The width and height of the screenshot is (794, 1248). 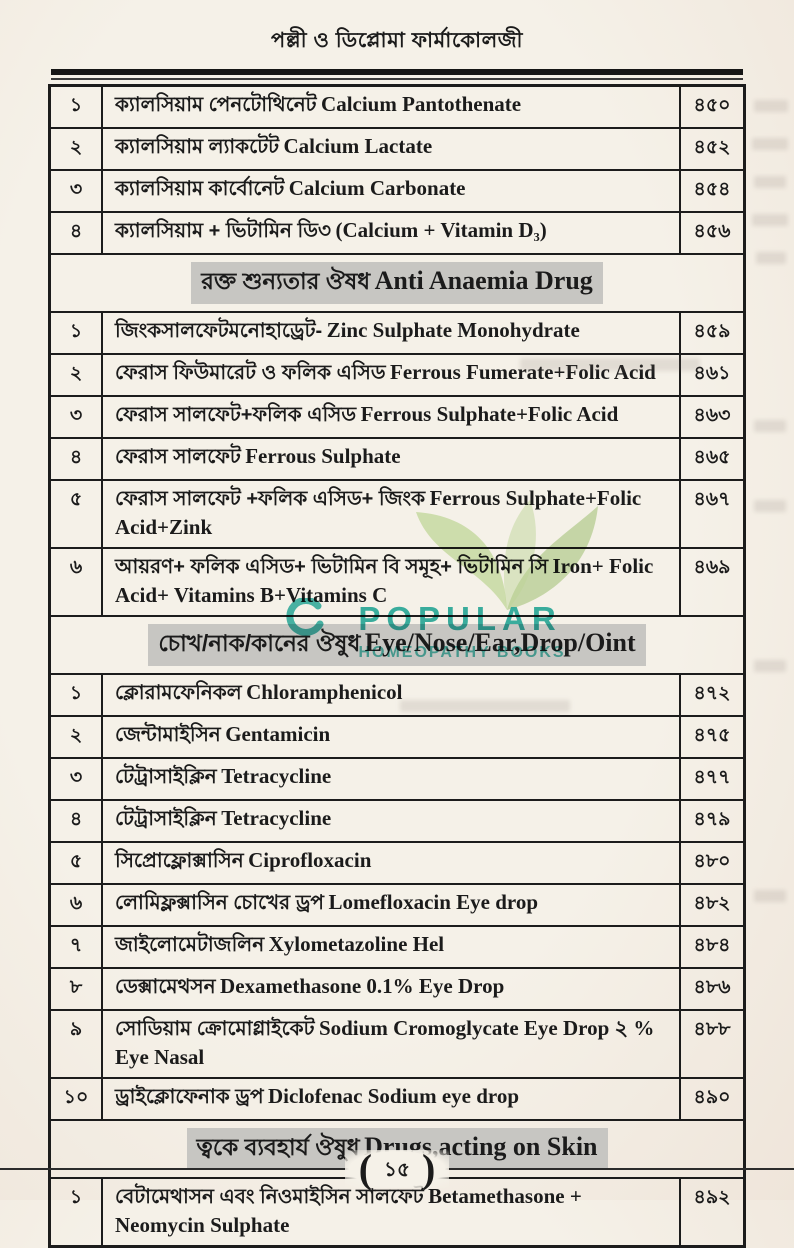 What do you see at coordinates (712, 331) in the screenshot?
I see `page-number-cell: ৪৫৯` at bounding box center [712, 331].